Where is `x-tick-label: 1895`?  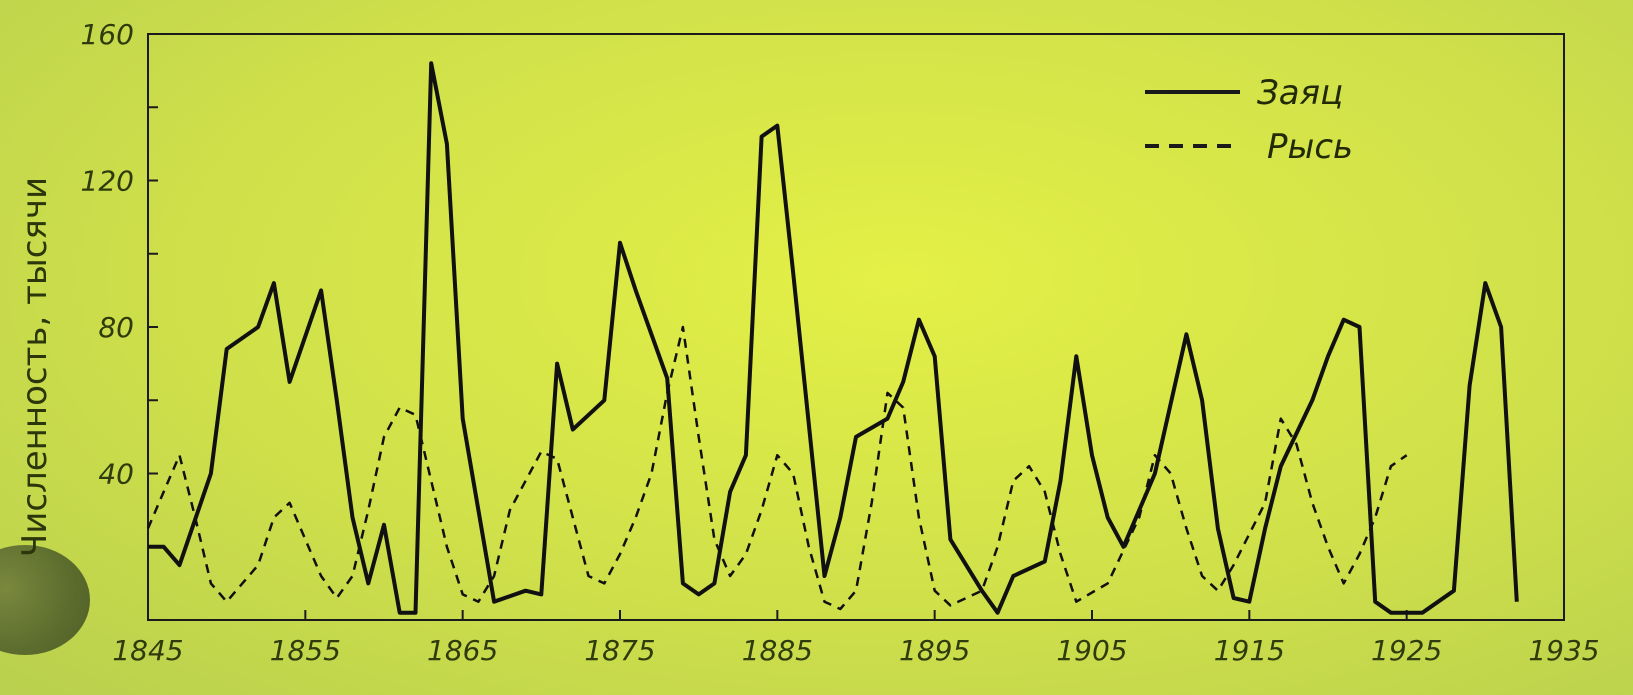 x-tick-label: 1895 is located at coordinates (934, 650).